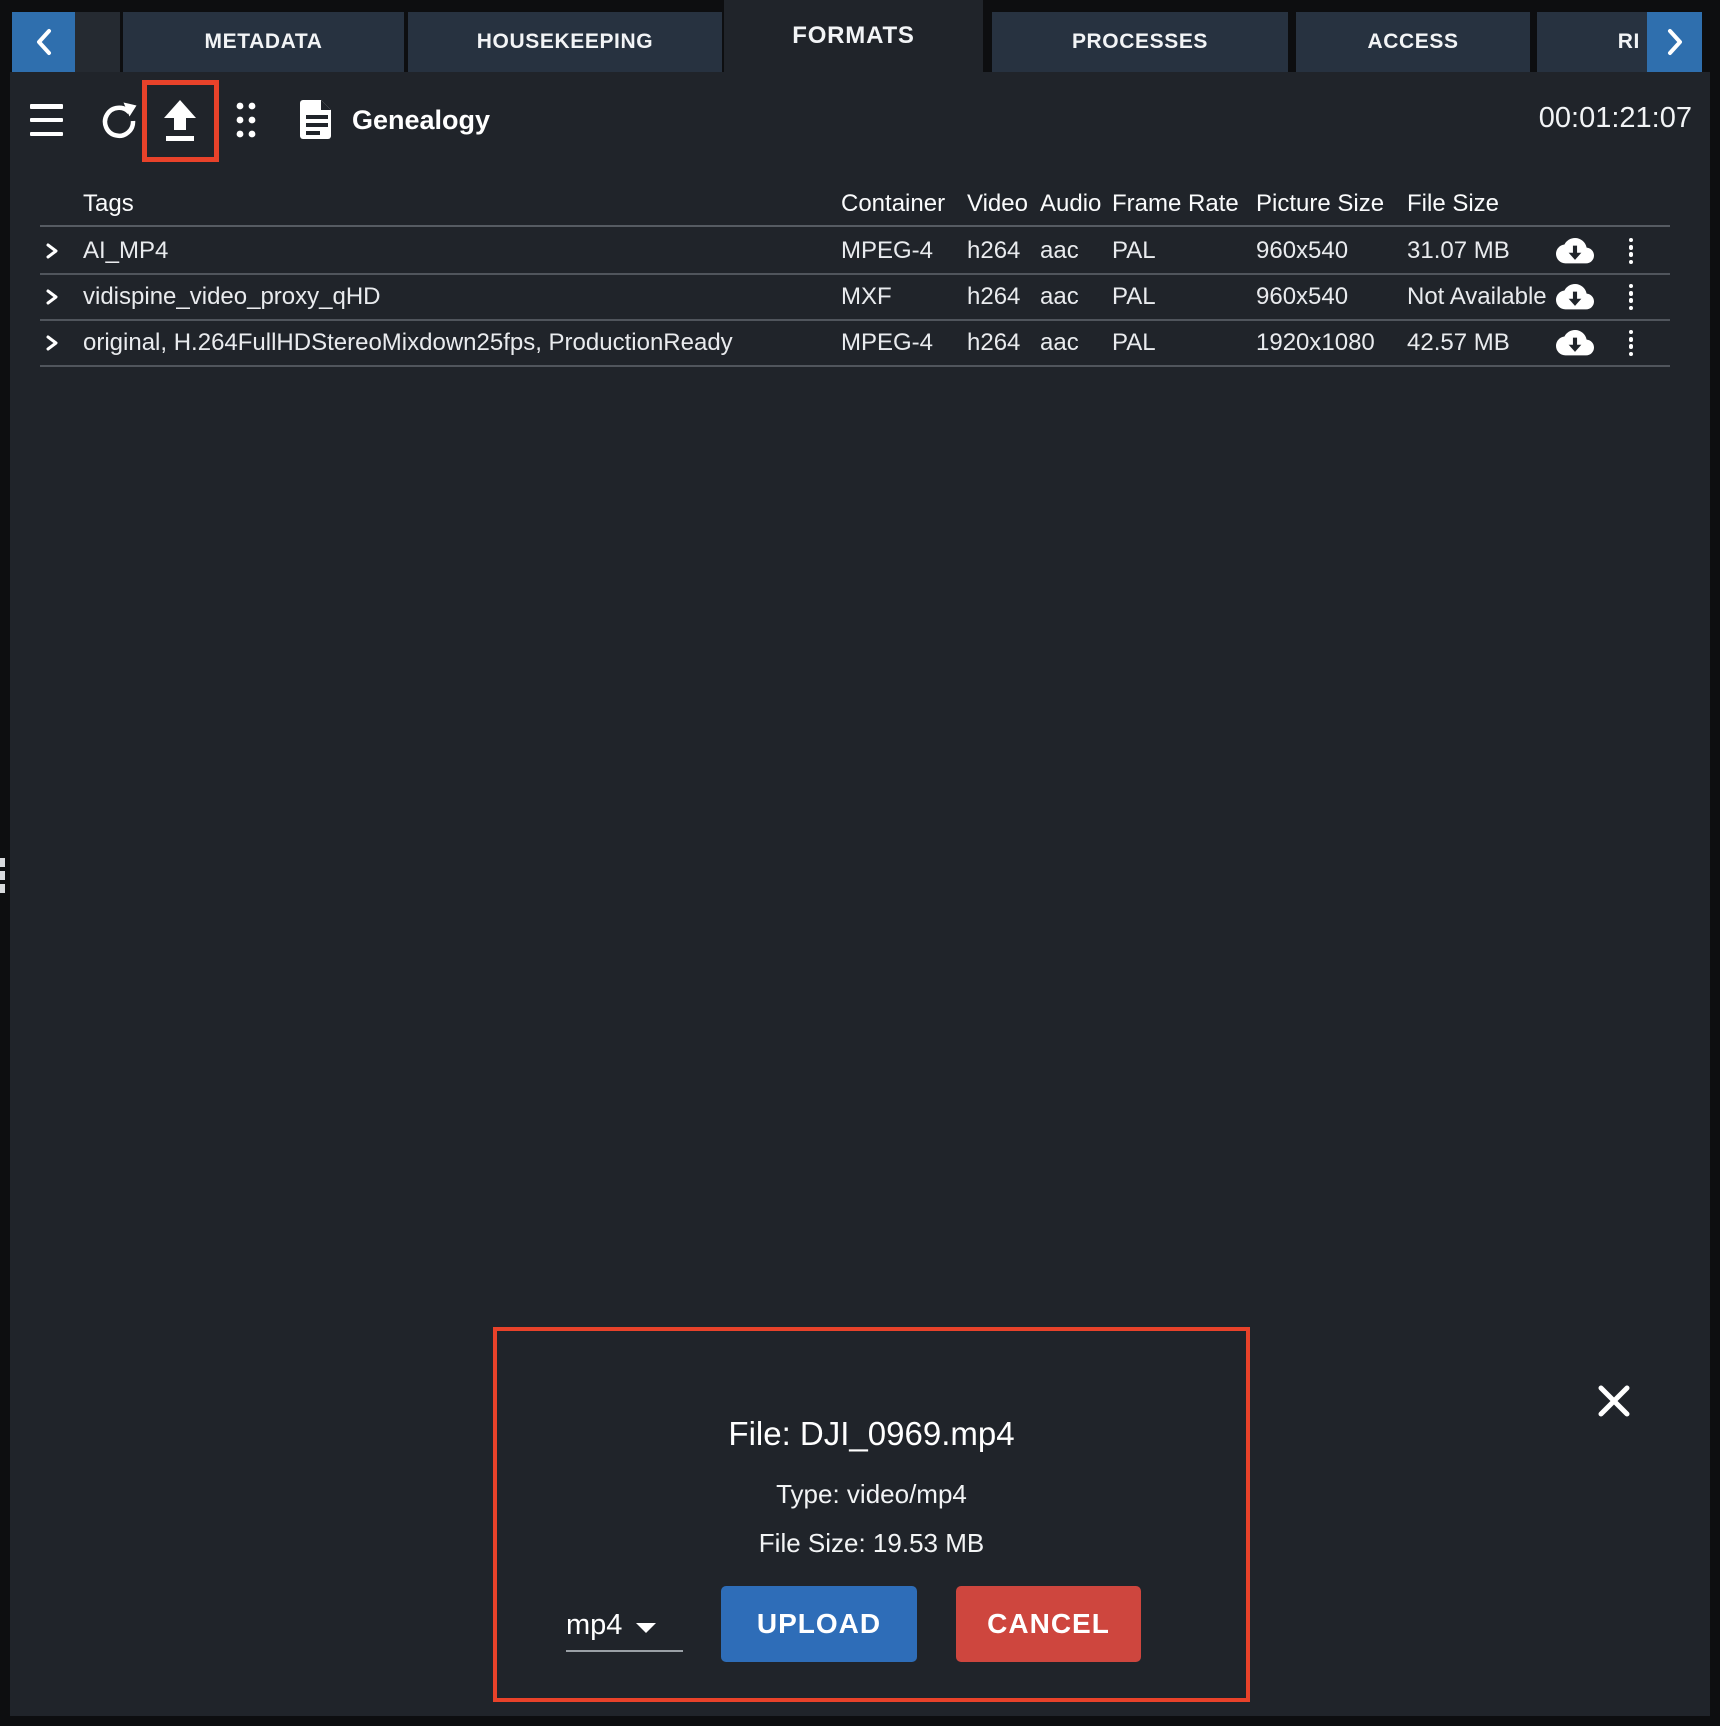  I want to click on tab-stub, so click(97, 42).